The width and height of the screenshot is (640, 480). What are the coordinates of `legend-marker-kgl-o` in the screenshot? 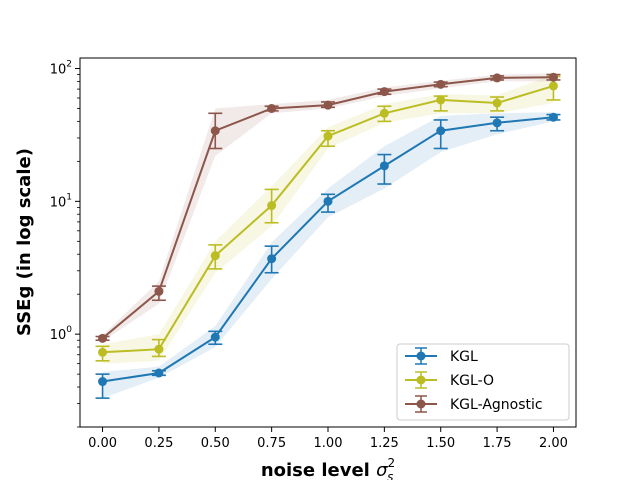 It's located at (421, 380).